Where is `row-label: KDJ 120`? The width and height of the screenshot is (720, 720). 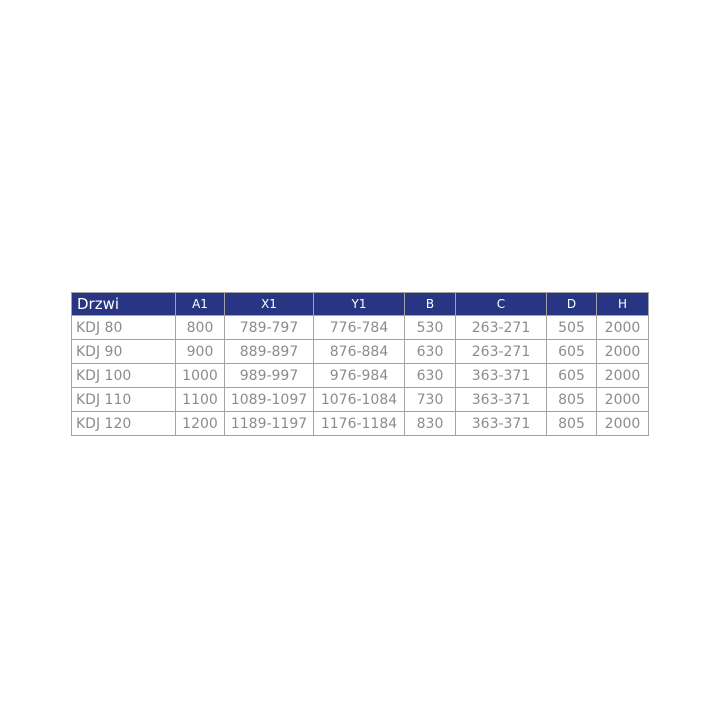
row-label: KDJ 120 is located at coordinates (123, 423).